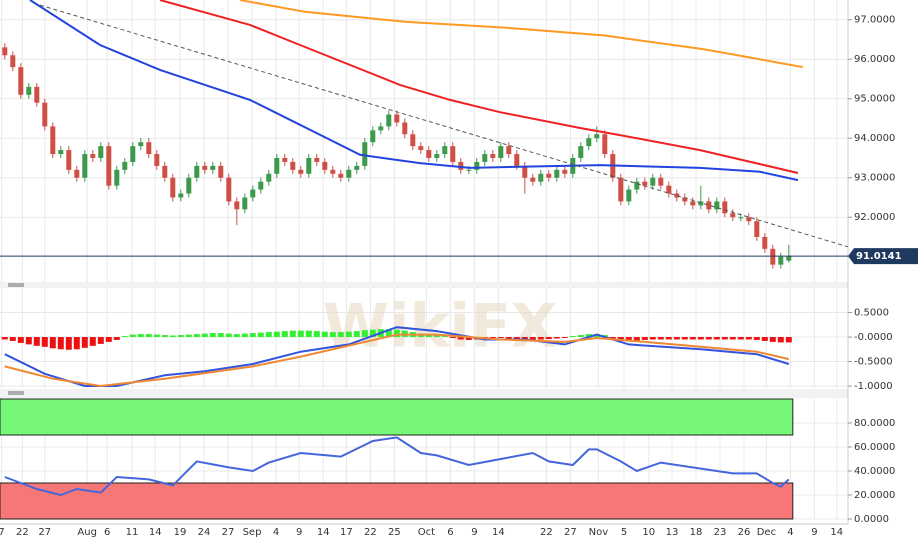 This screenshot has width=923, height=556. I want to click on y-tick-label: 0.0000, so click(871, 519).